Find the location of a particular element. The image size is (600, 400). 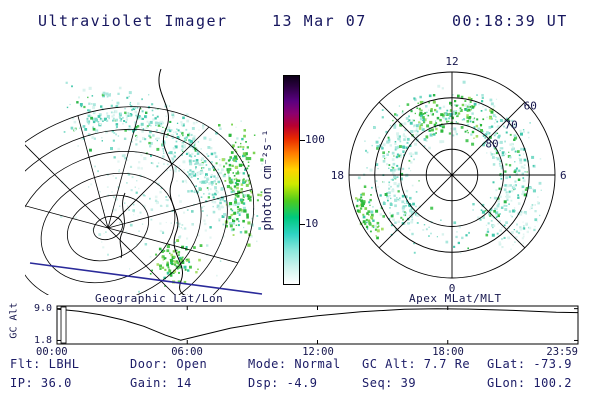

strip-xtick-0600: 06:00 is located at coordinates (187, 352).